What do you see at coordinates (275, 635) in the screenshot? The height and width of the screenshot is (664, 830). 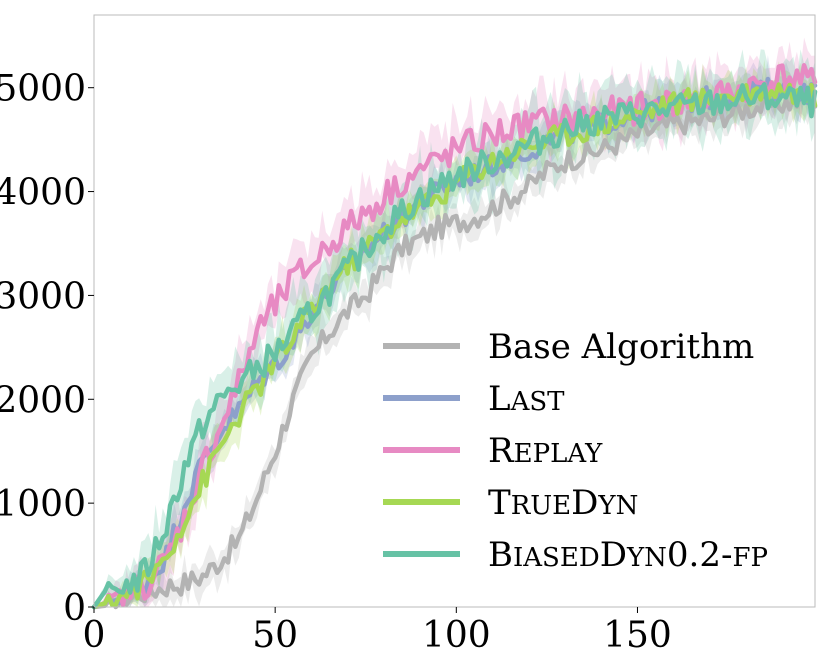 I see `x-tick-label: 50` at bounding box center [275, 635].